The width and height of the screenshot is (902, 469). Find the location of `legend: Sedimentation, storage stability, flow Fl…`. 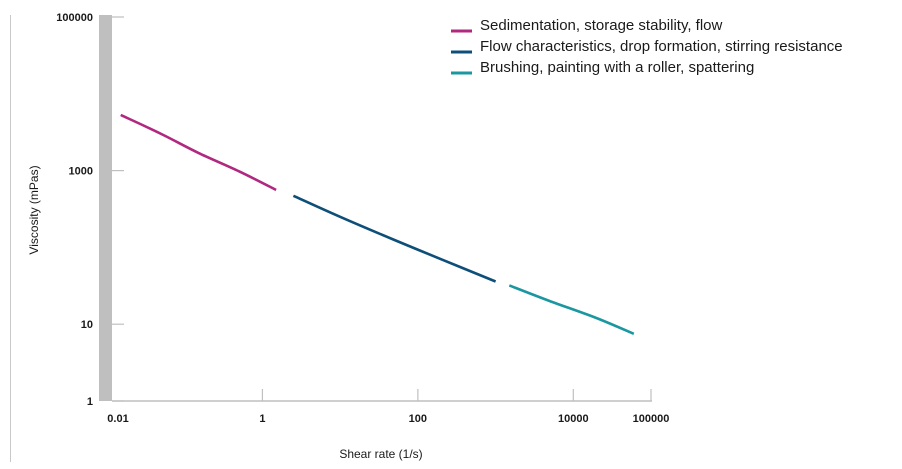

legend: Sedimentation, storage stability, flow Fl… is located at coordinates (647, 46).